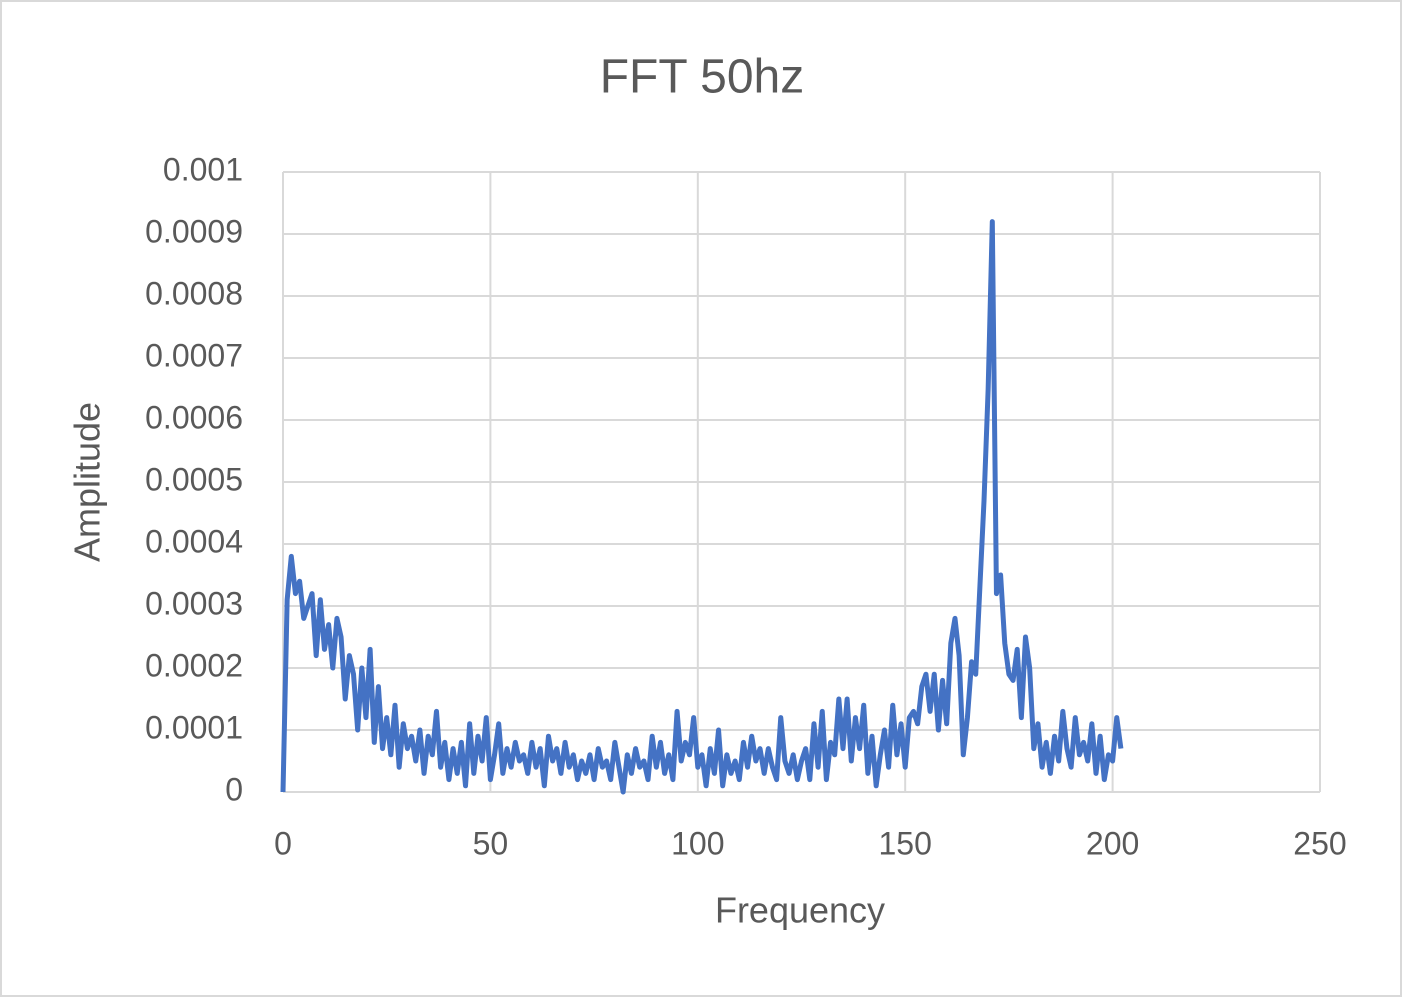 This screenshot has width=1403, height=998. I want to click on chart-title: FFT 50hz, so click(702, 77).